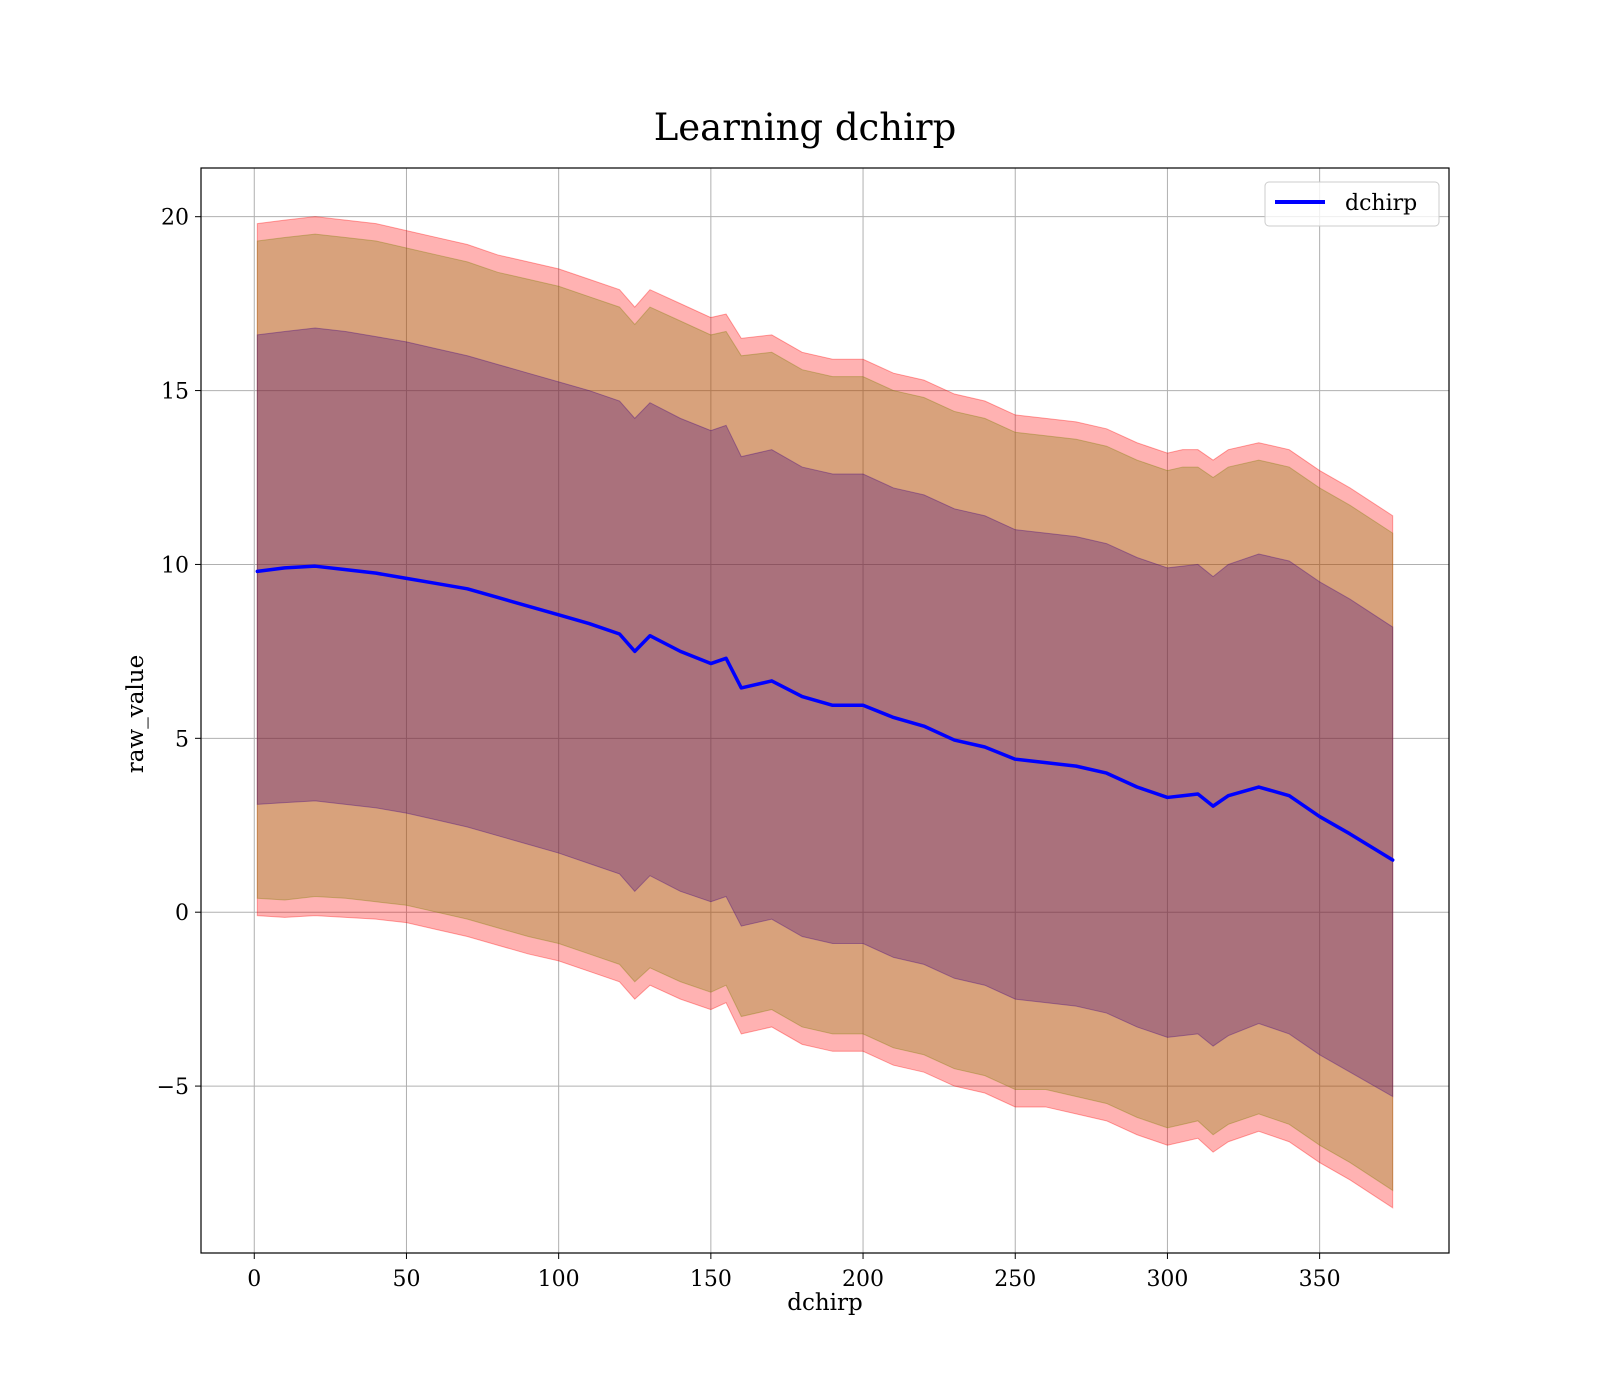 This screenshot has height=1400, width=1600. I want to click on x-tick-label: 0, so click(254, 1279).